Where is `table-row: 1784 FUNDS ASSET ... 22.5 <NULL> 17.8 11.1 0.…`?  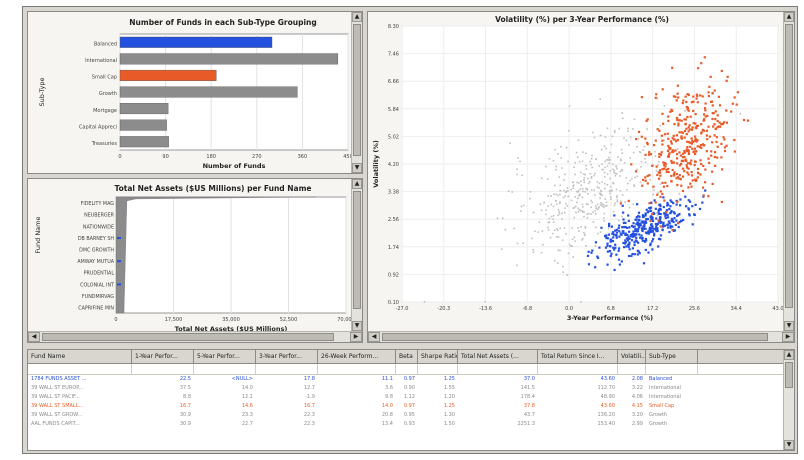 table-row: 1784 FUNDS ASSET ... 22.5 <NULL> 17.8 11.1 0.… is located at coordinates (405, 379).